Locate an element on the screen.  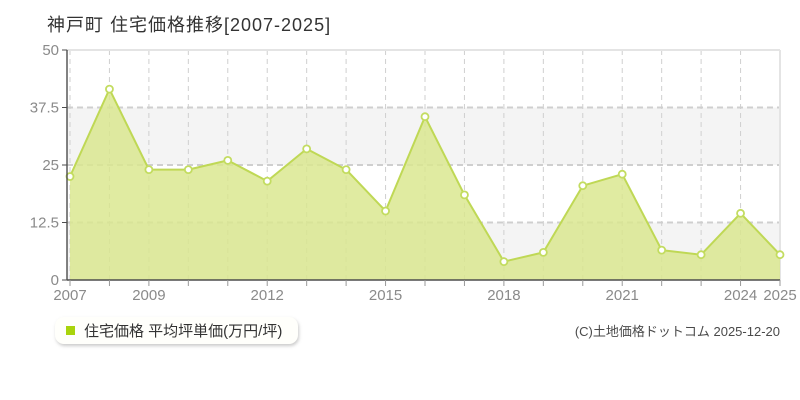
svg-text: 2009 is located at coordinates (148, 295).